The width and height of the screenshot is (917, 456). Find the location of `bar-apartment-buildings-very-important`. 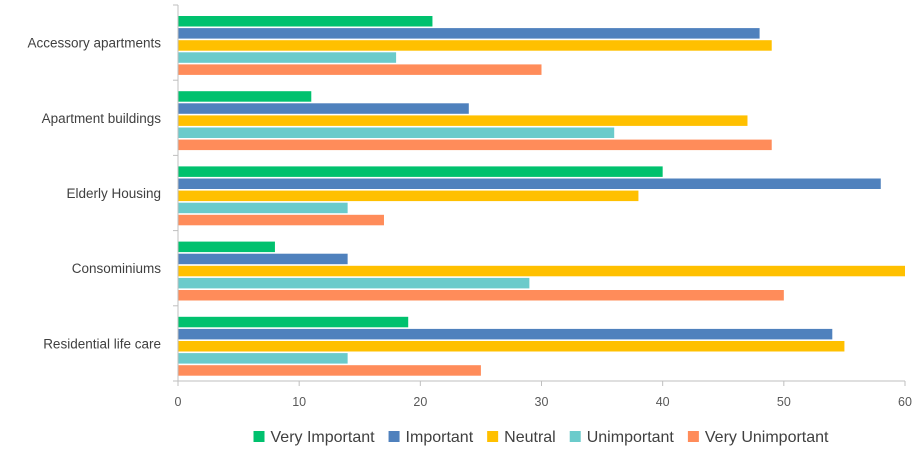

bar-apartment-buildings-very-important is located at coordinates (245, 96).